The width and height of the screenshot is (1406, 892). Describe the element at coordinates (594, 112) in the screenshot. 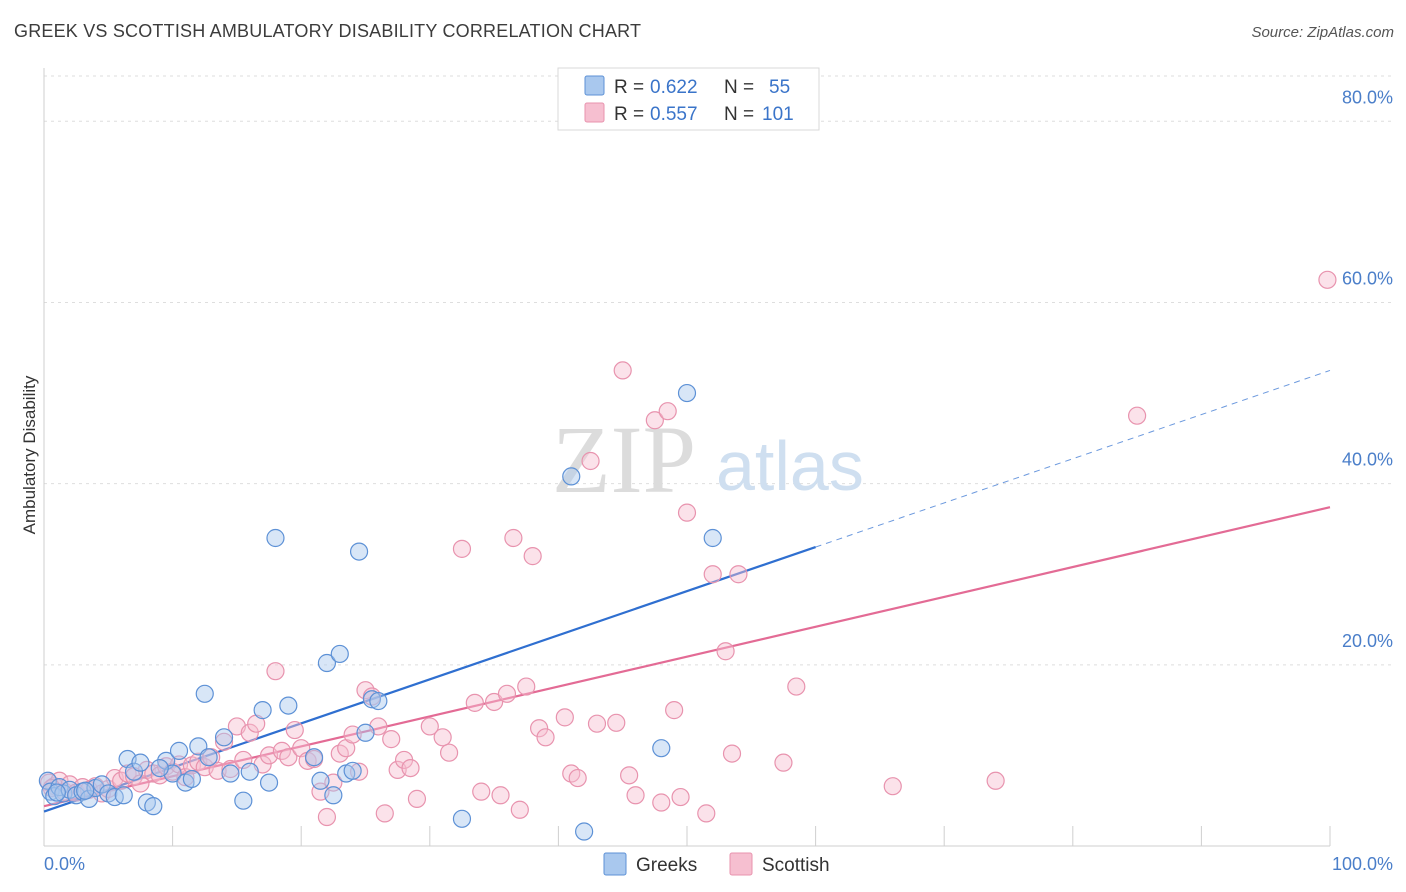

I see `legend-swatch-scottish` at that location.